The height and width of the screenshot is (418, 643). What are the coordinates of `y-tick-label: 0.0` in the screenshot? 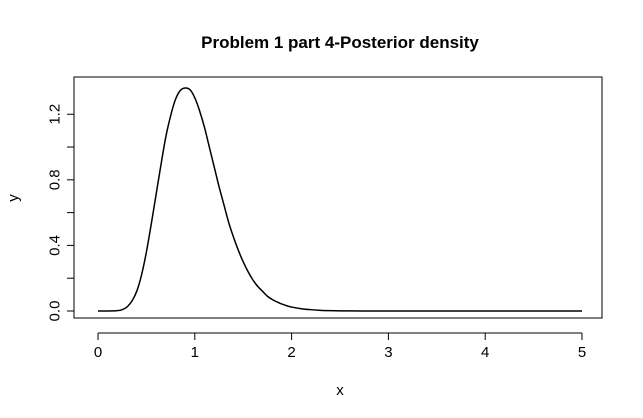 It's located at (55, 311).